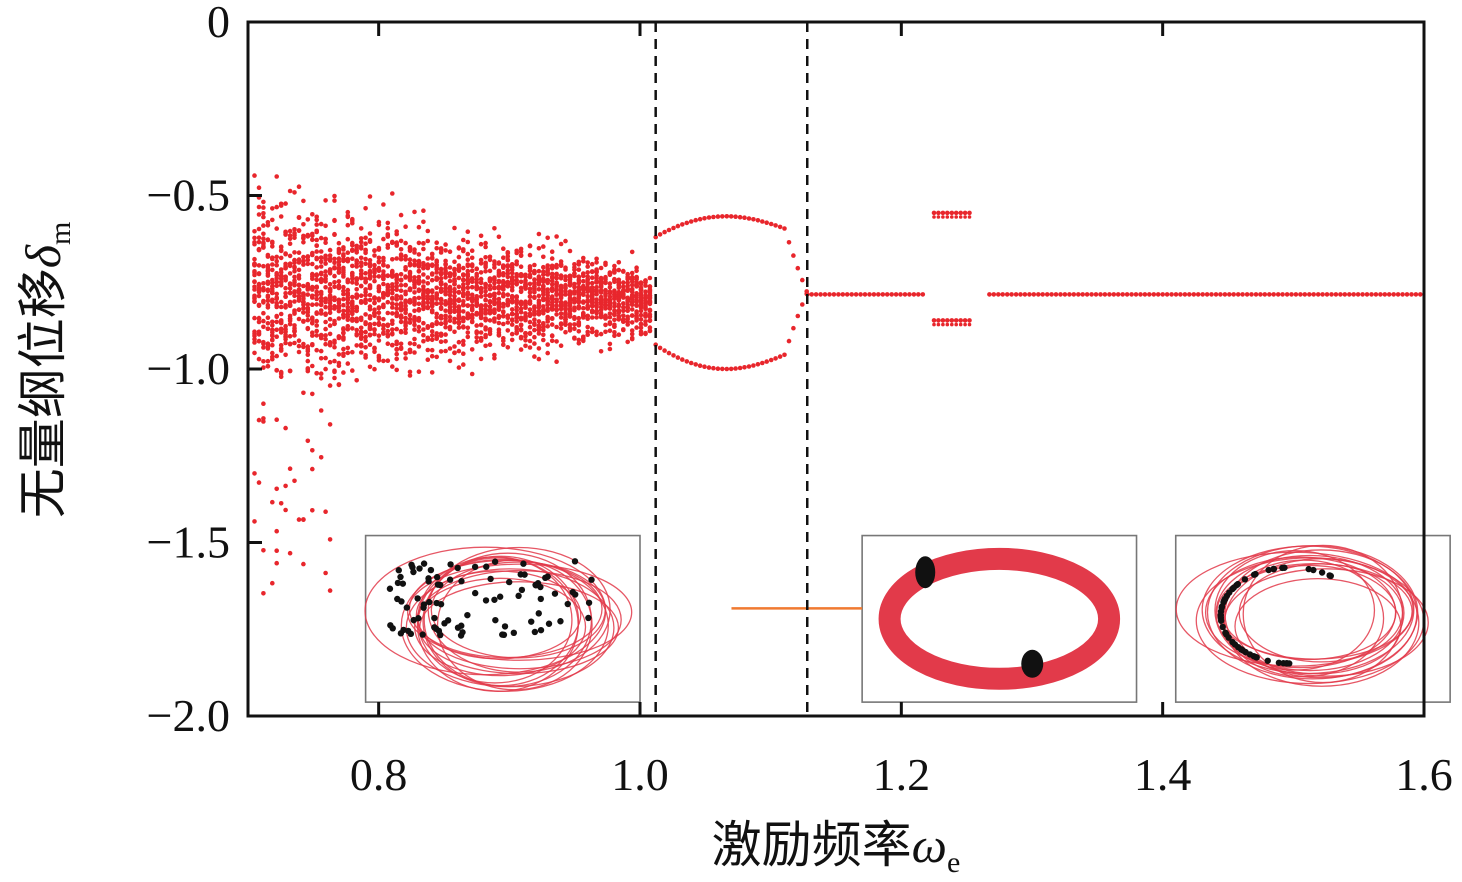  What do you see at coordinates (534, 286) in the screenshot?
I see `point-1905` at bounding box center [534, 286].